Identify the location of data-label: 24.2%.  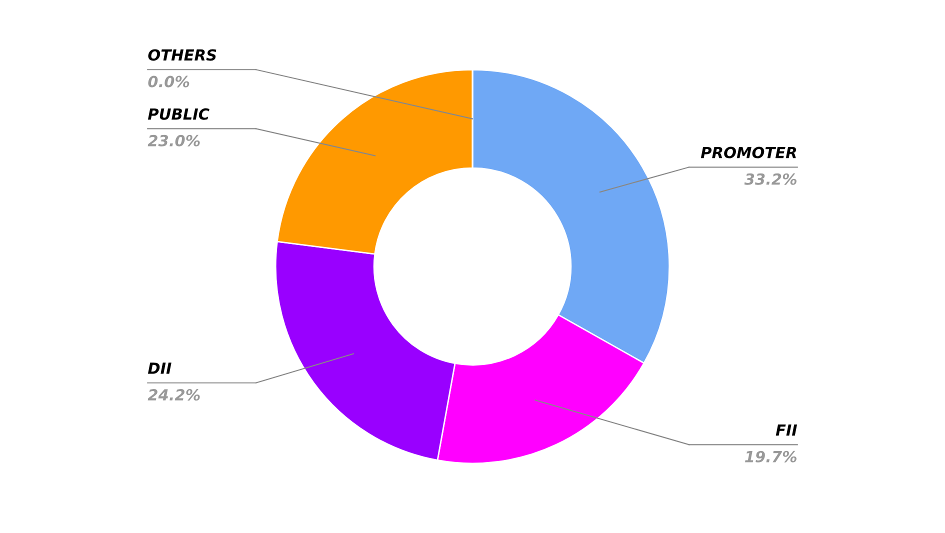
(174, 395).